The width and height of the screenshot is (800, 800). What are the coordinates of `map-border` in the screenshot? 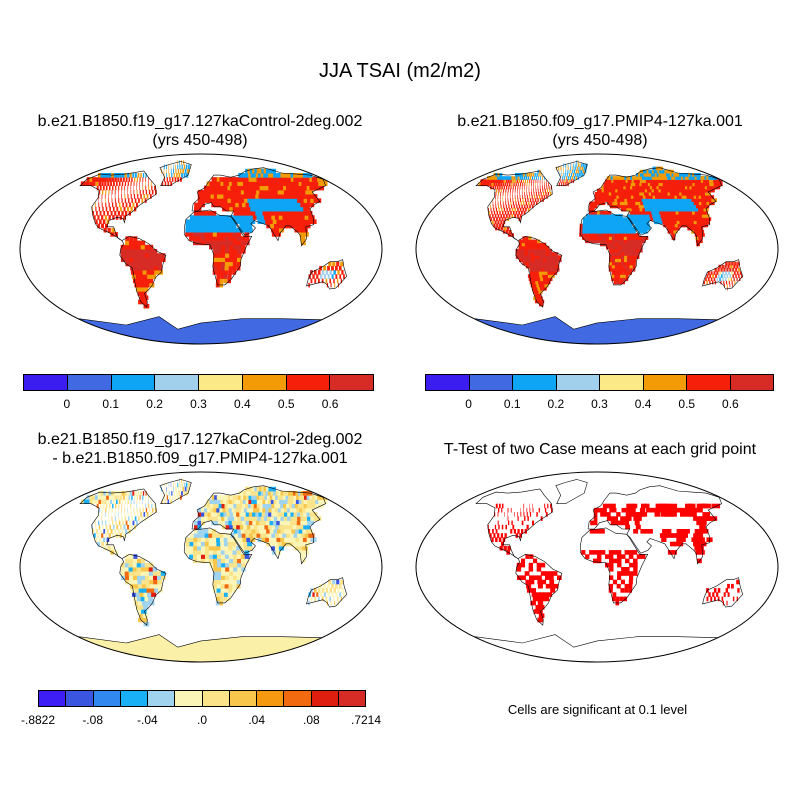 It's located at (201, 249).